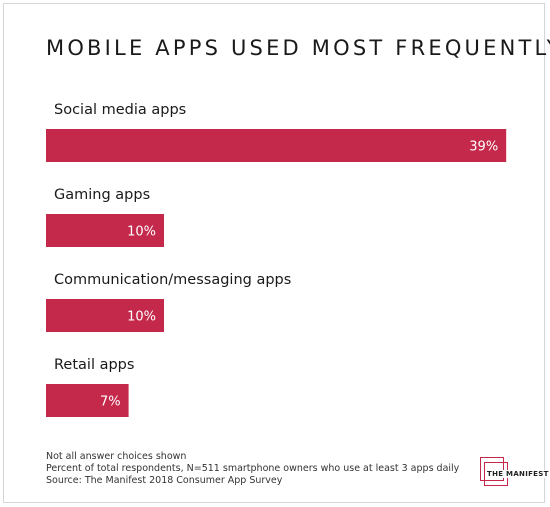 This screenshot has width=550, height=507. Describe the element at coordinates (120, 110) in the screenshot. I see `category-label-social-media-apps: Social media apps` at that location.